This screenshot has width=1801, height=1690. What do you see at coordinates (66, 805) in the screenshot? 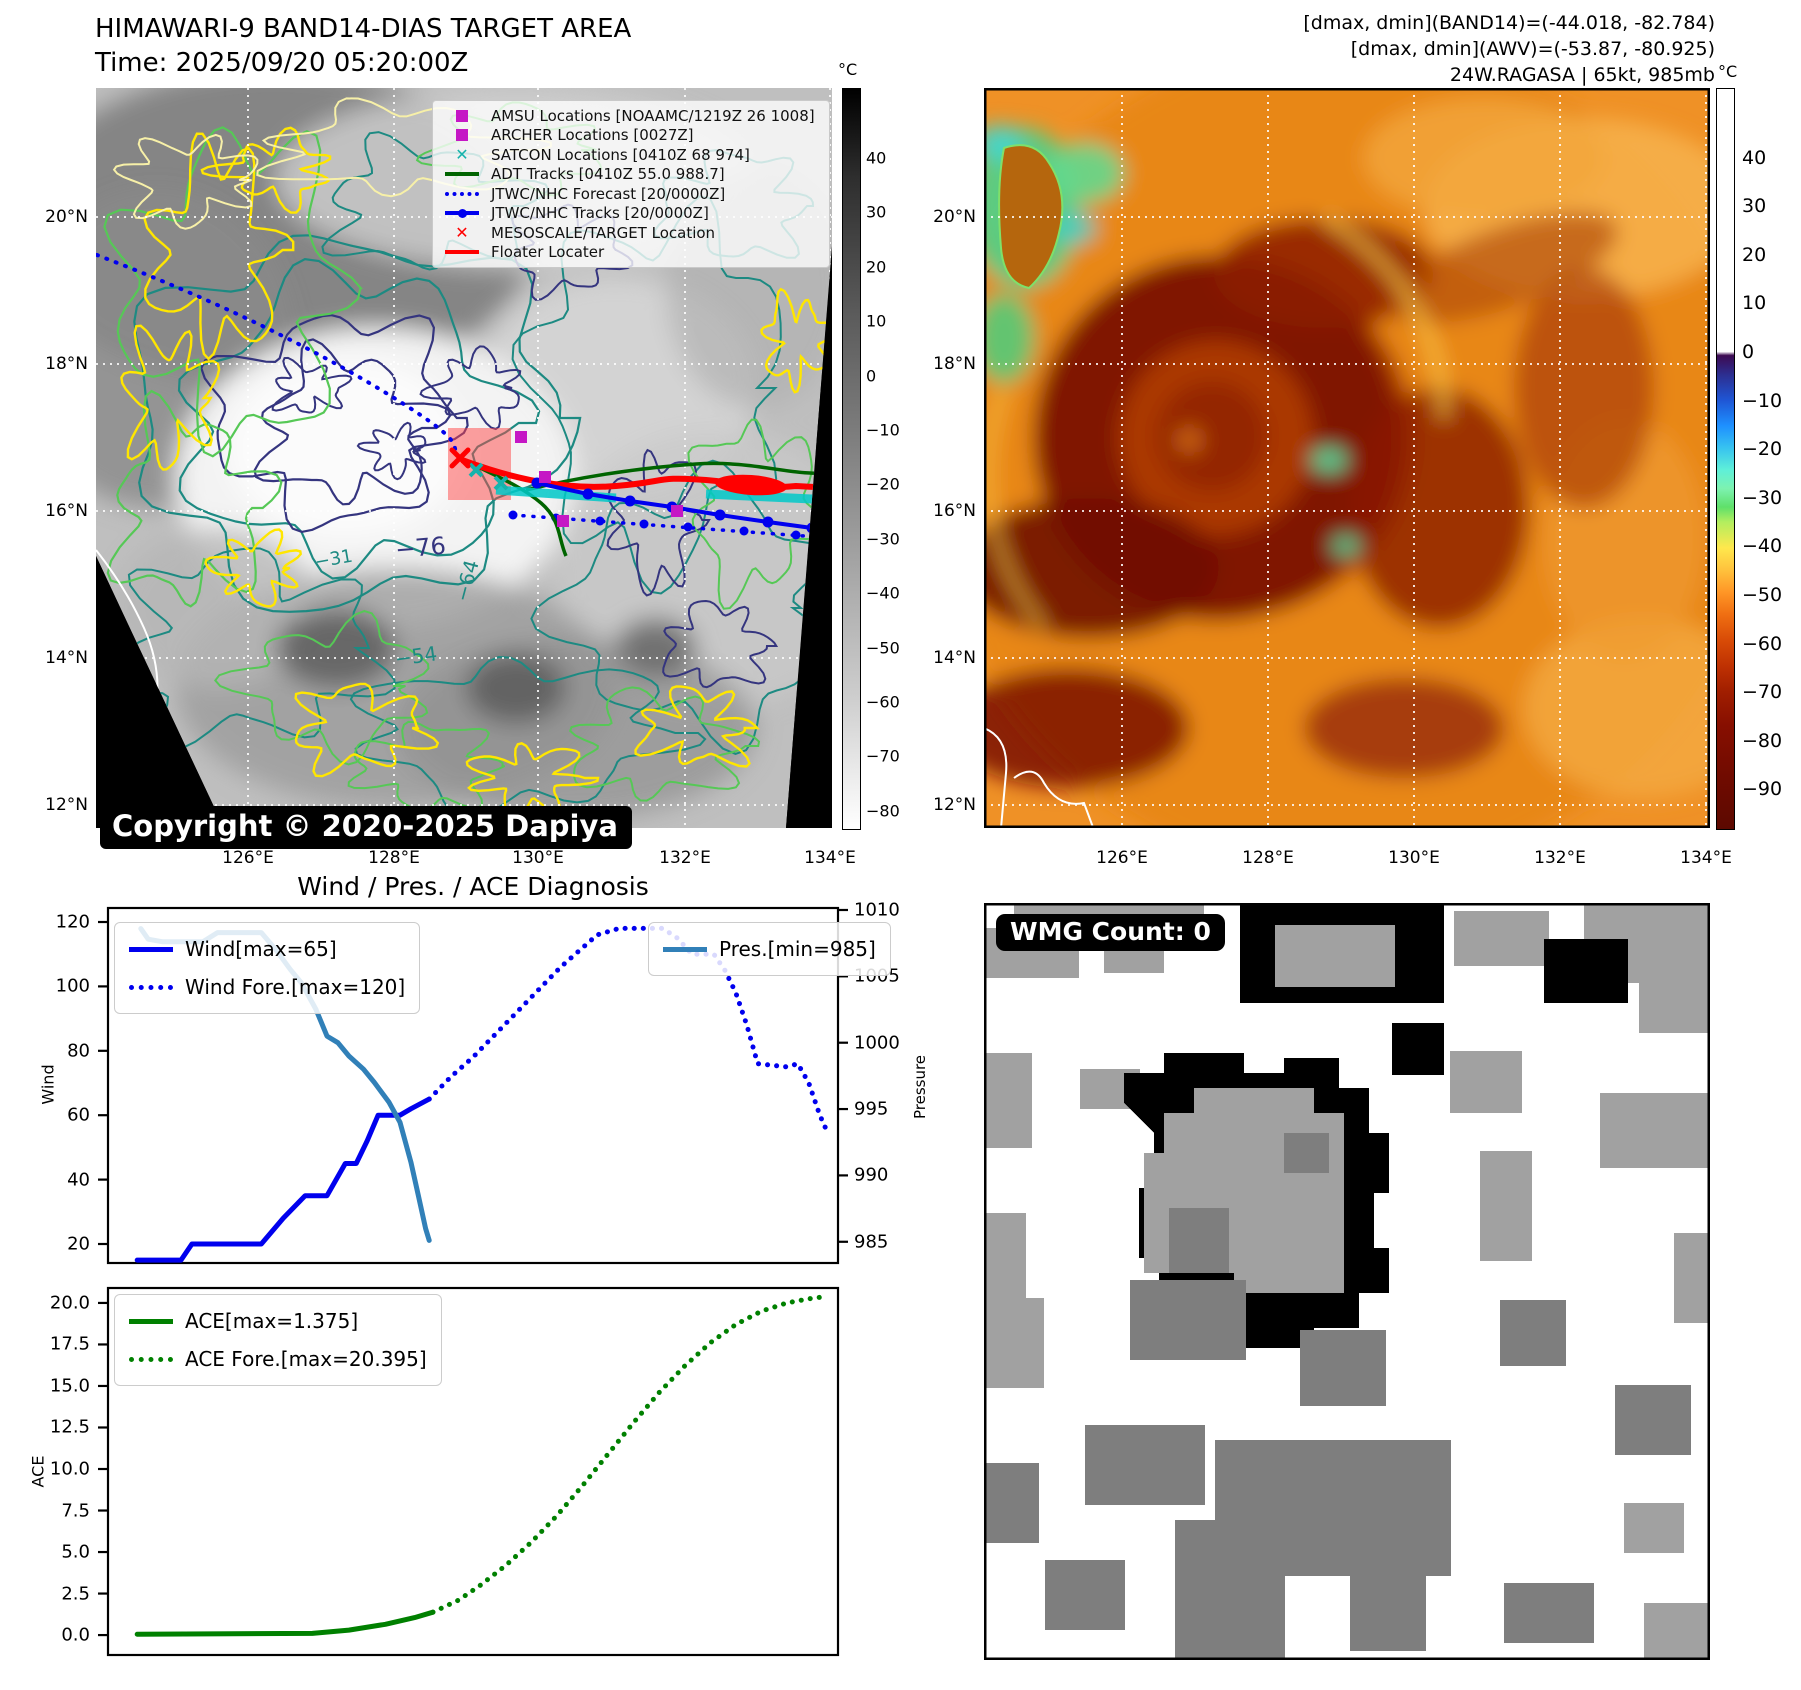
I see `band14-lat-tick: 12°N` at bounding box center [66, 805].